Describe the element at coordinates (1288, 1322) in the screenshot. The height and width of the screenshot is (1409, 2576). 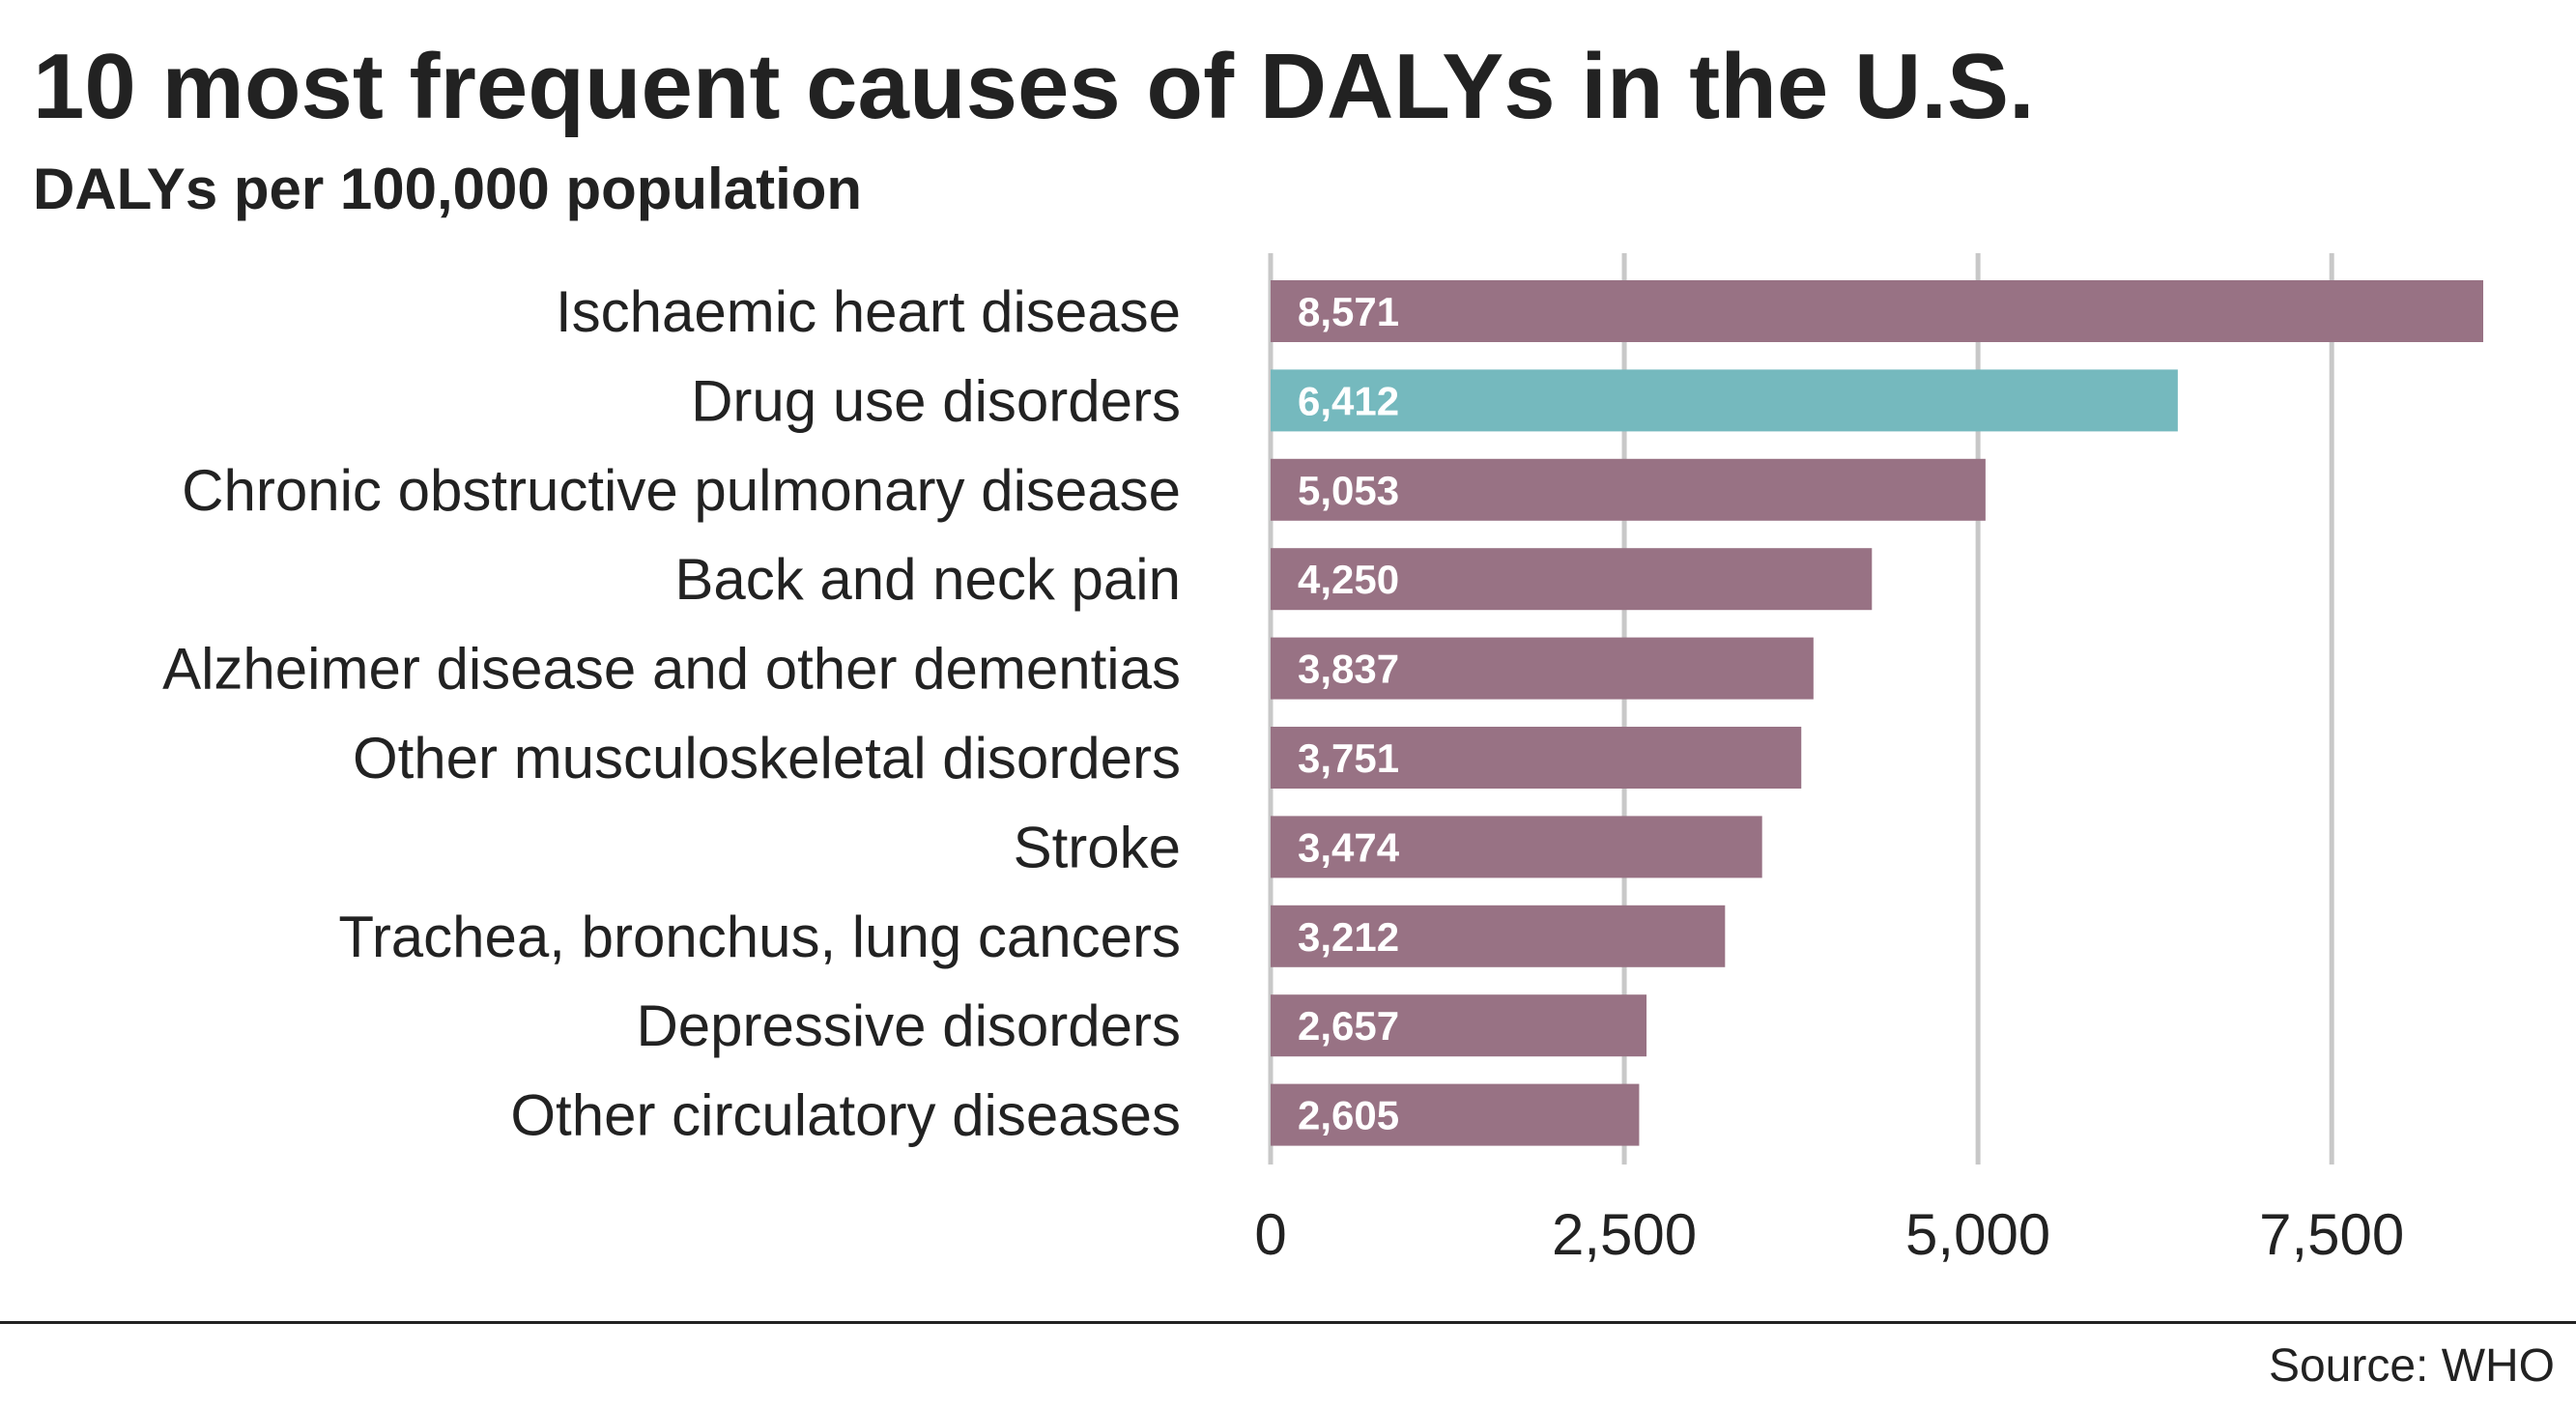
I see `footer-divider` at that location.